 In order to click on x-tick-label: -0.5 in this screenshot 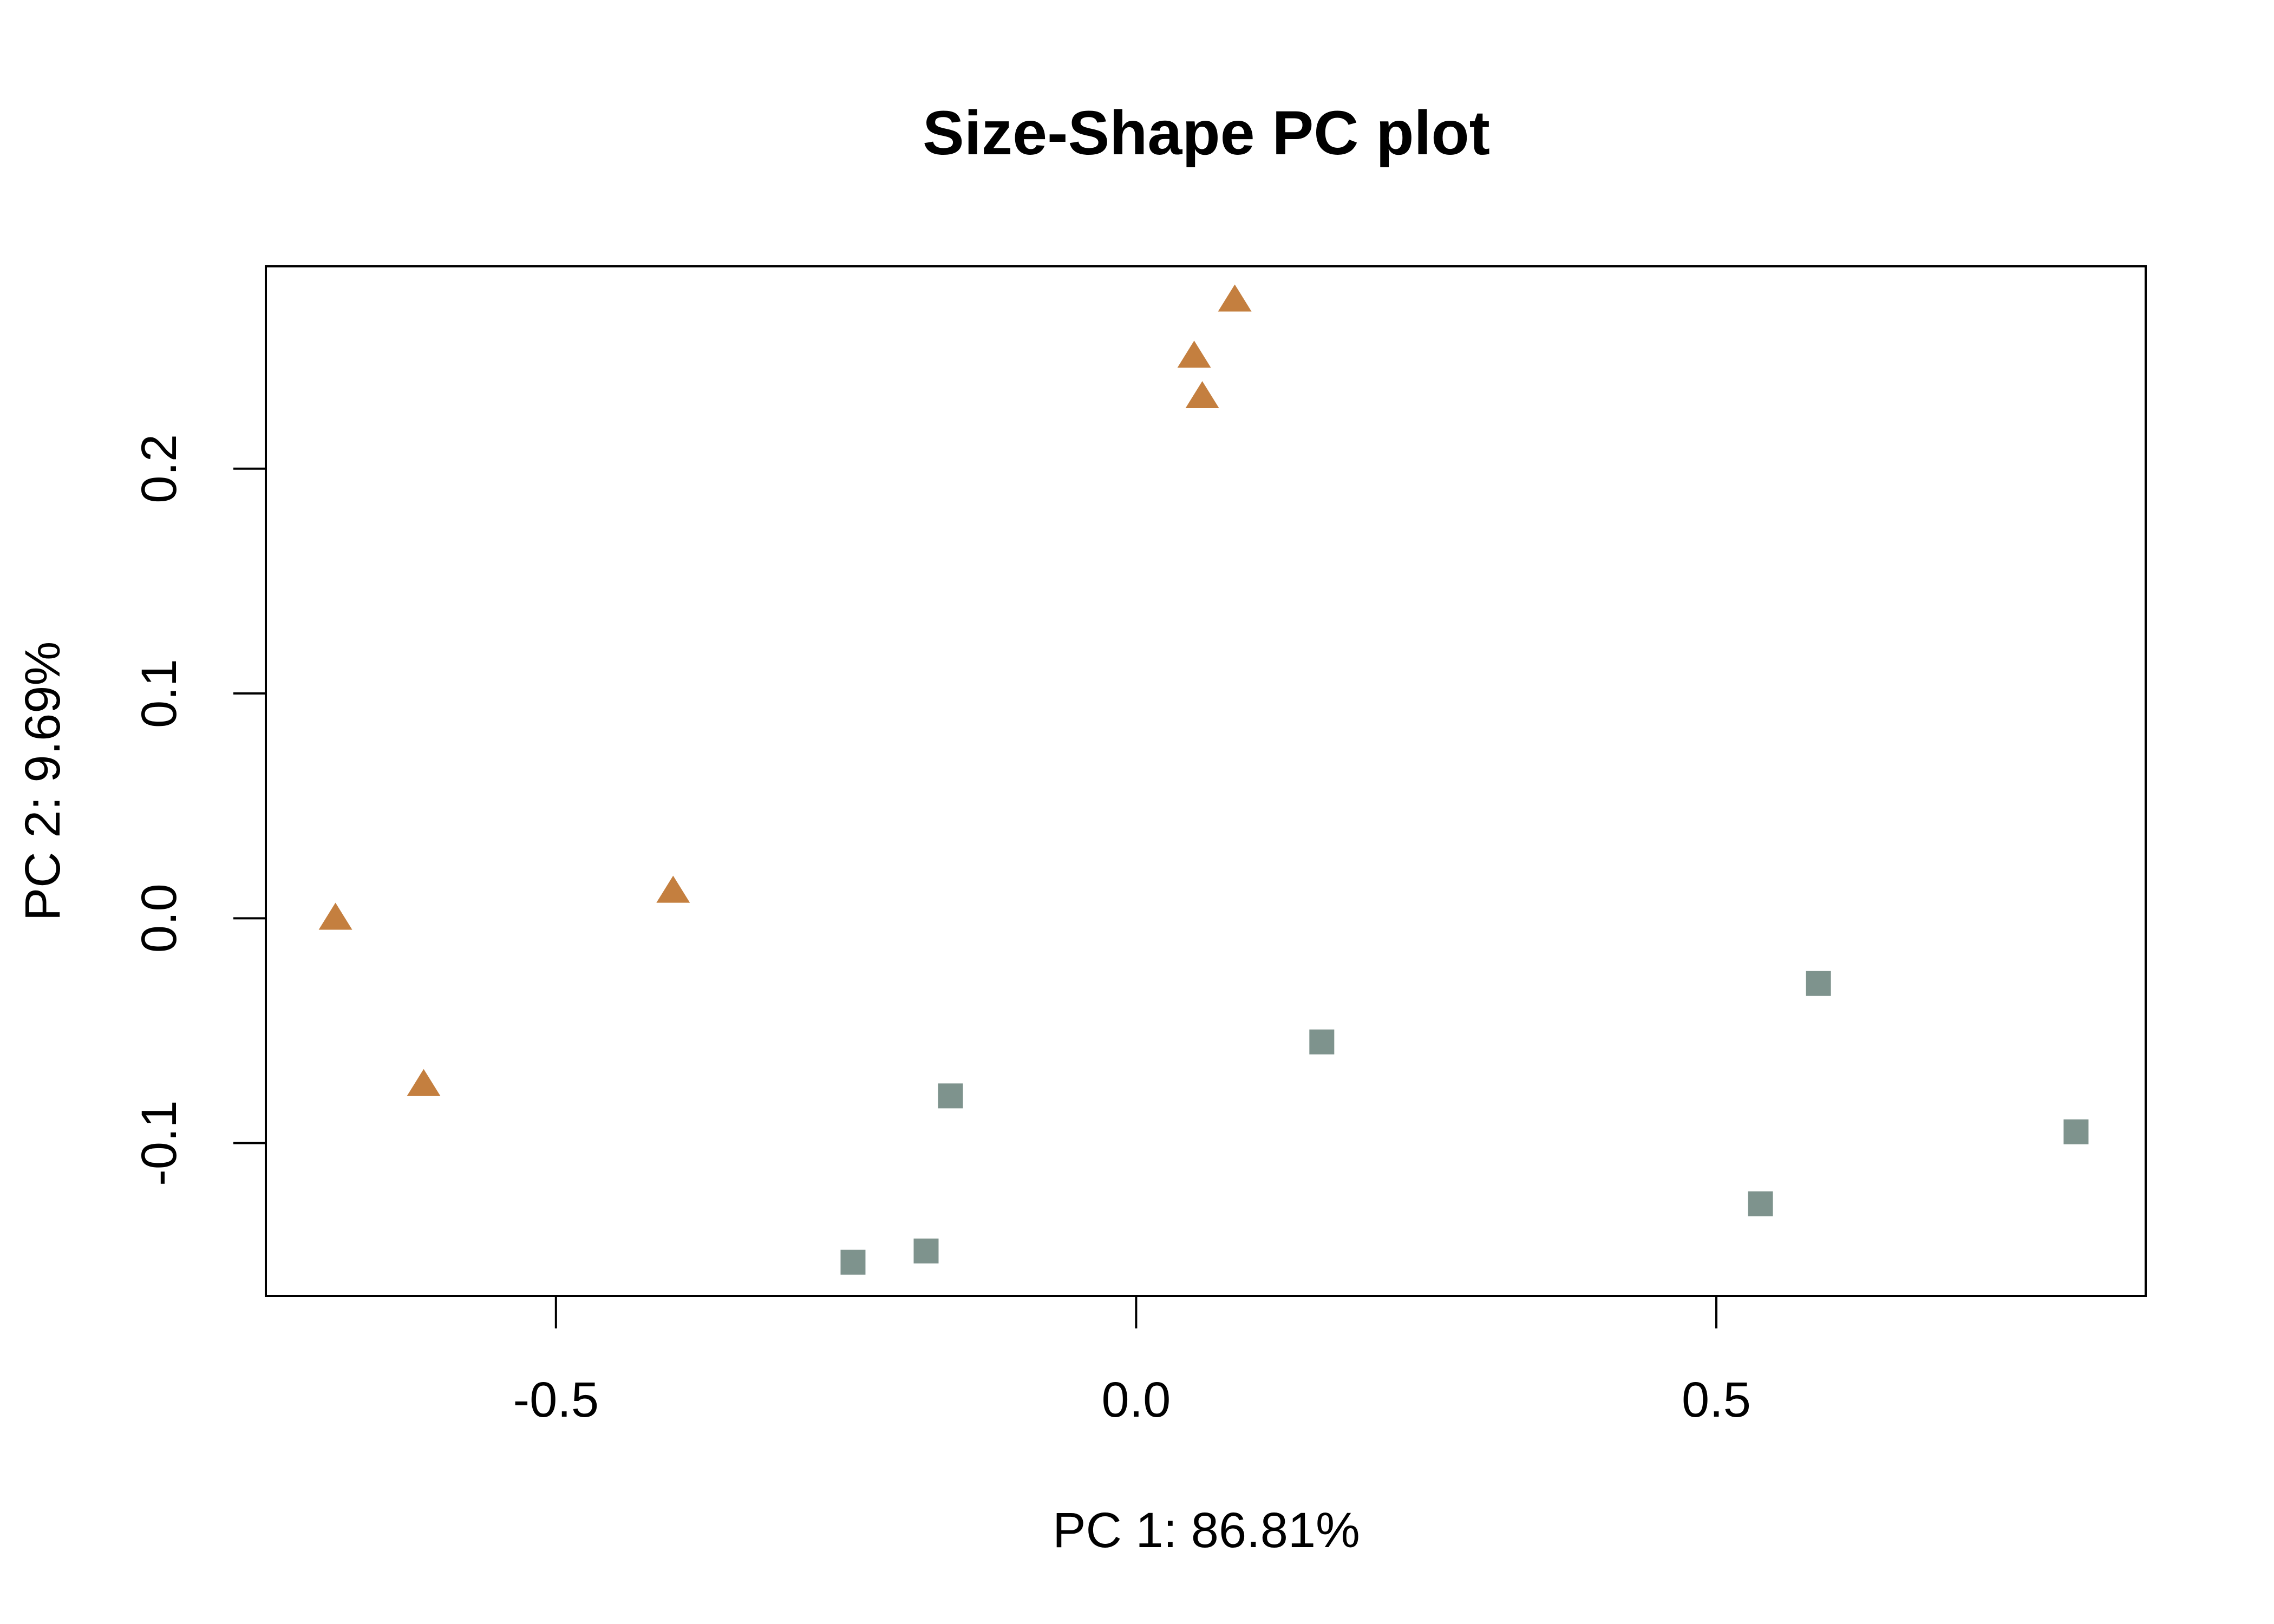, I will do `click(556, 1399)`.